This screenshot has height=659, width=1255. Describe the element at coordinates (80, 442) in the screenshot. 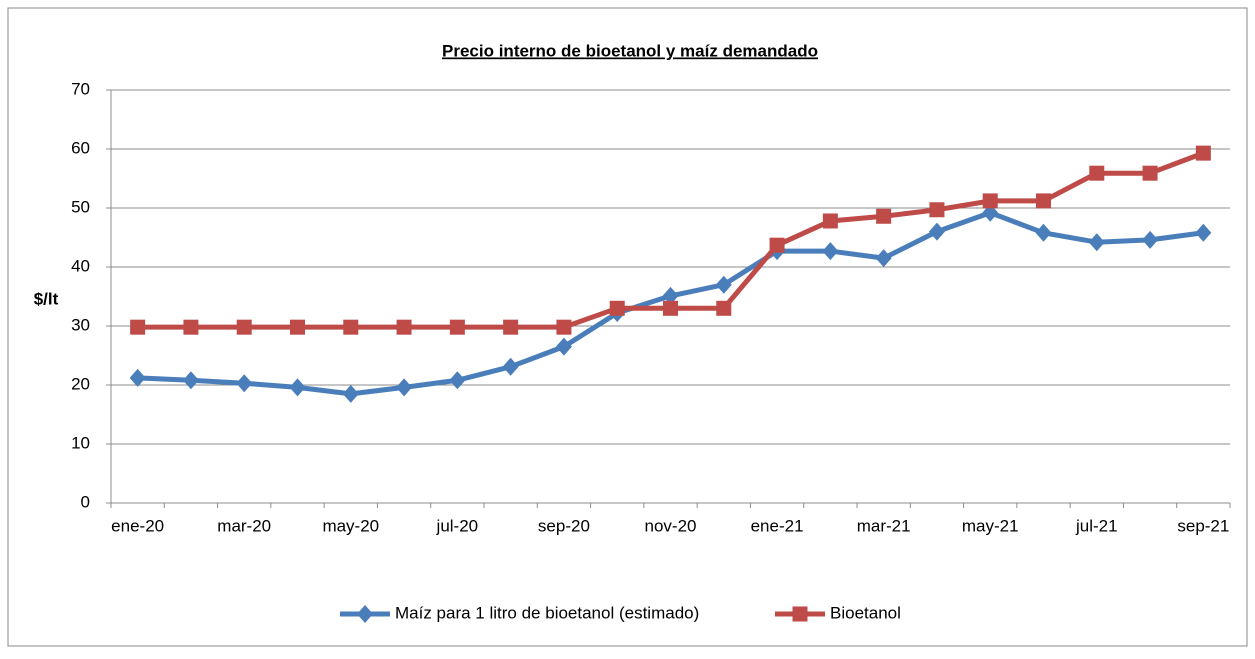

I see `y-tick-label: 10` at that location.